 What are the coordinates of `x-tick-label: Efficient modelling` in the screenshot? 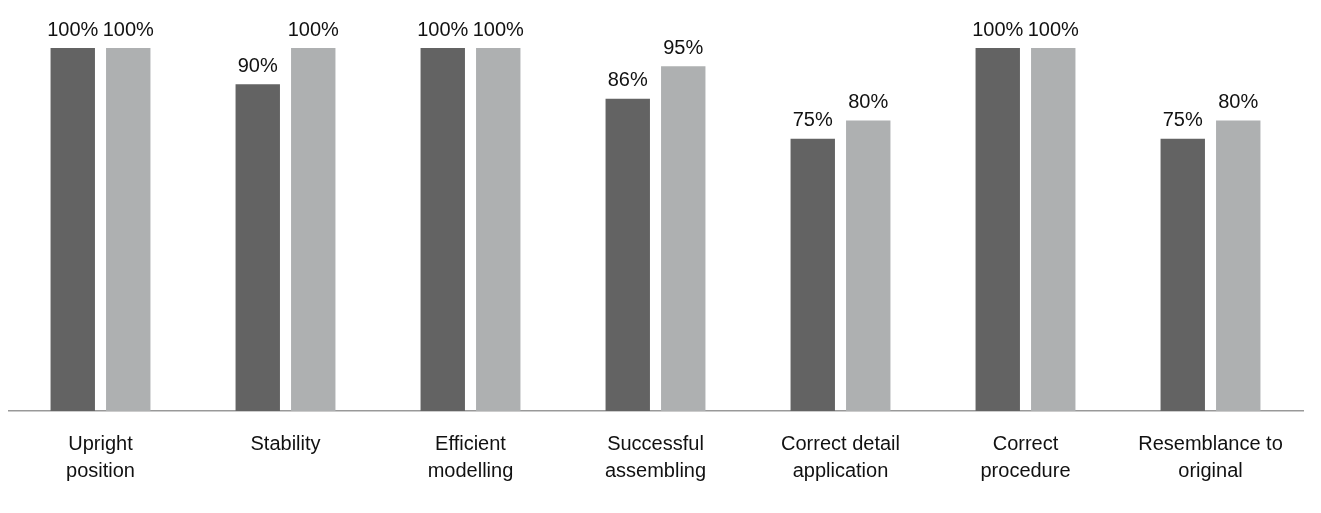 It's located at (470, 457).